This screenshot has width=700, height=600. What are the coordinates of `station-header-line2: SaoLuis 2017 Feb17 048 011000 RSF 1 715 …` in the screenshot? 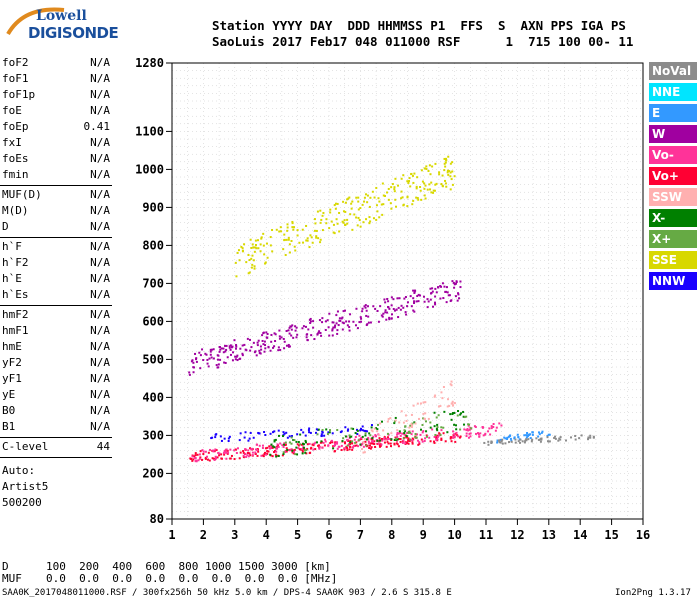 It's located at (423, 41).